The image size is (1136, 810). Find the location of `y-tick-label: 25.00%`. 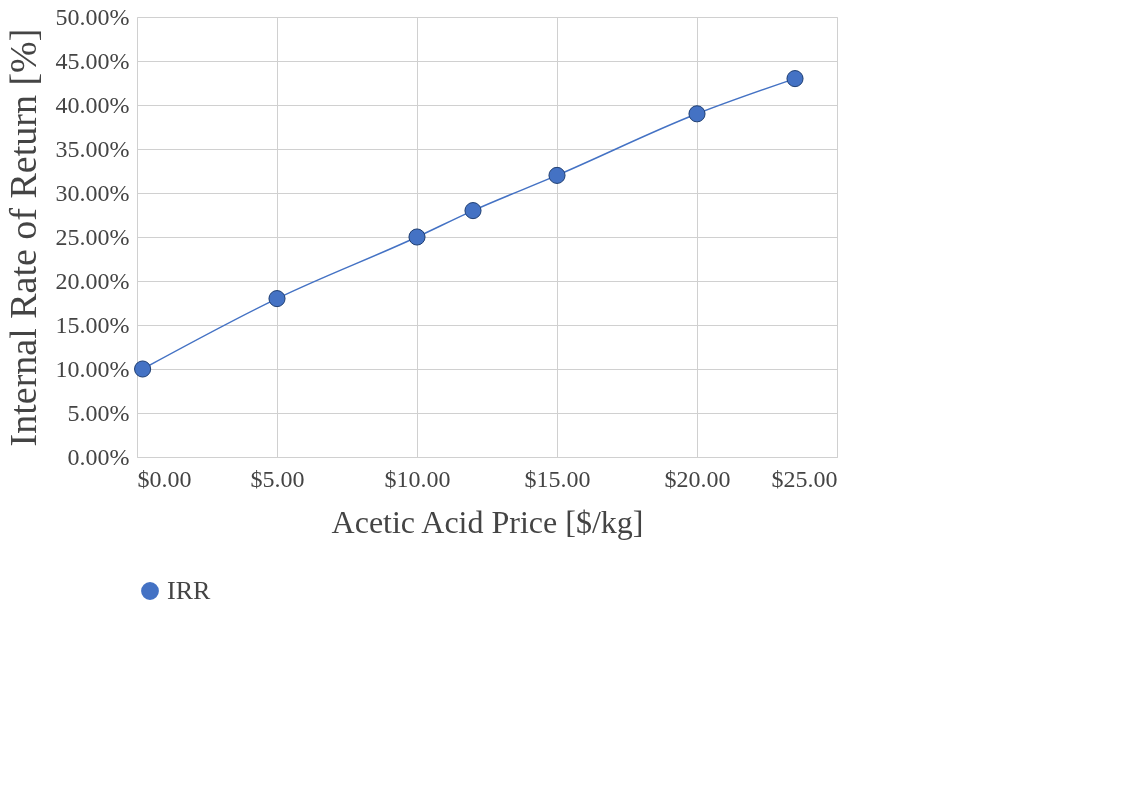

y-tick-label: 25.00% is located at coordinates (92, 236).